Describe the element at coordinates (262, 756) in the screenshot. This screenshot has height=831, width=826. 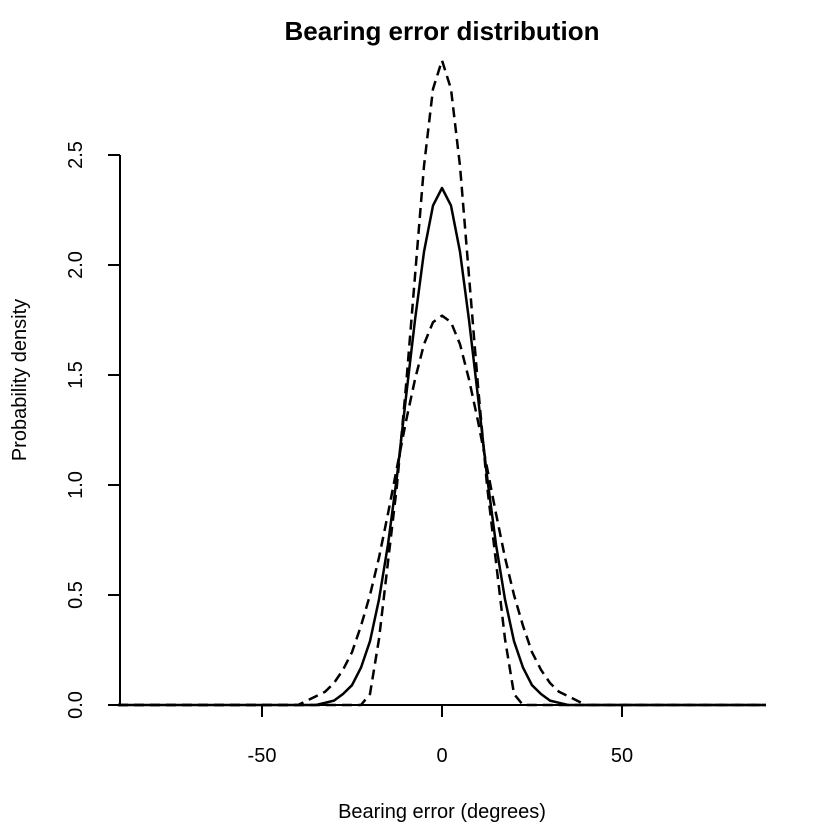
I see `x-tick-label: -50` at that location.